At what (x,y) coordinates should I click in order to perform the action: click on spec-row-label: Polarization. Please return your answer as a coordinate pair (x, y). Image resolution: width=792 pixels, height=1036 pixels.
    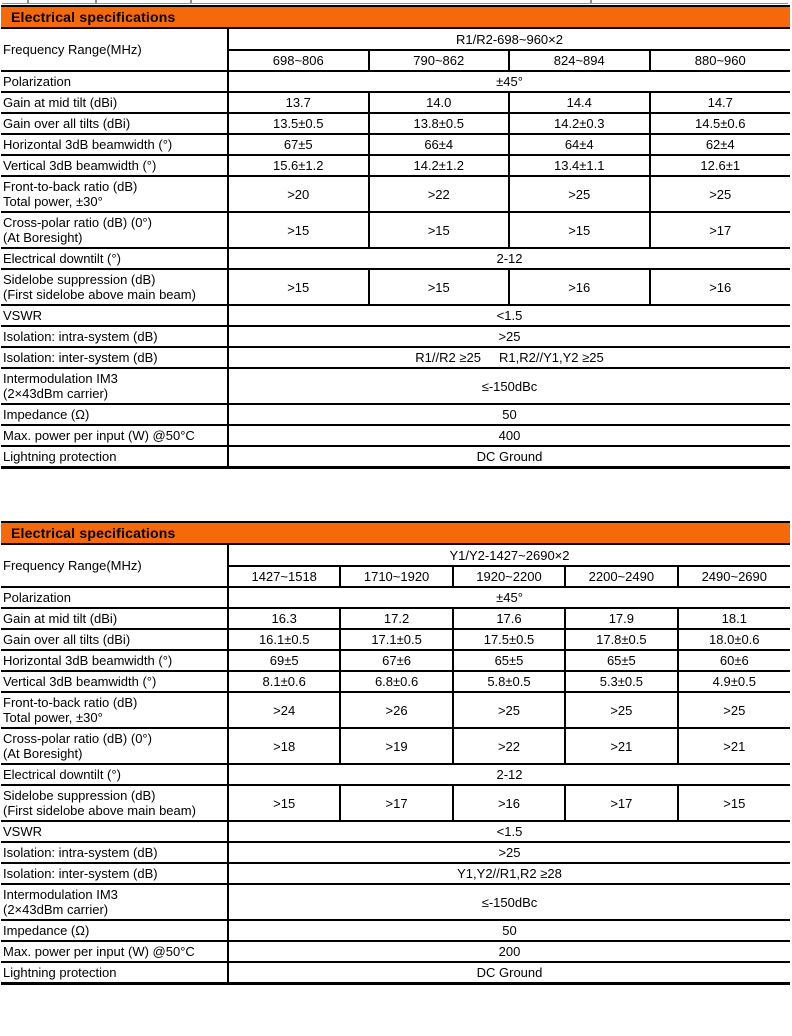
    Looking at the image, I should click on (115, 597).